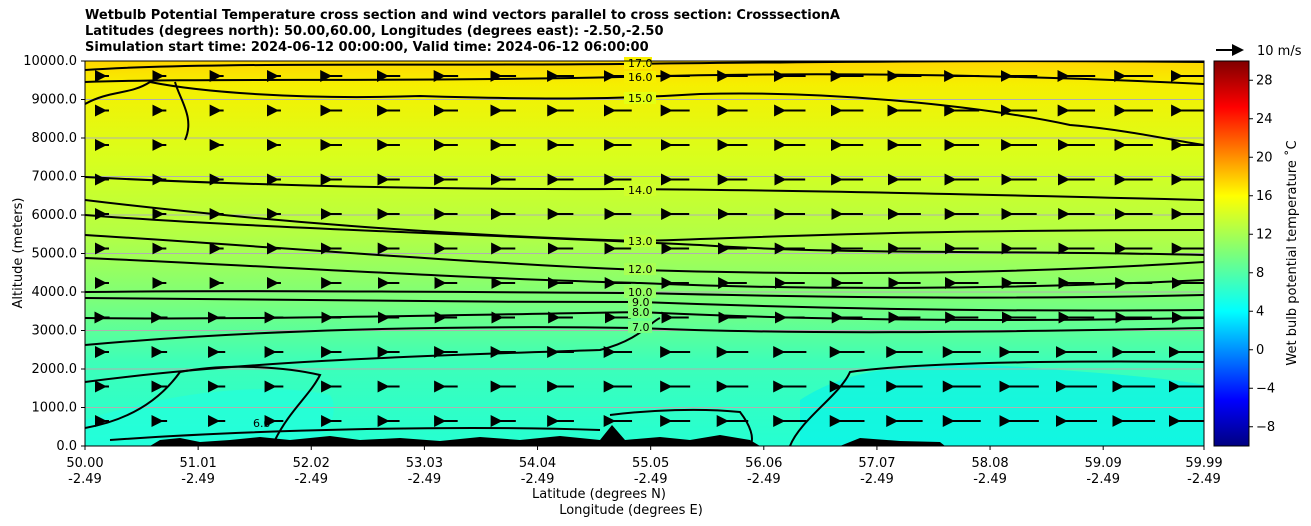 Image resolution: width=1311 pixels, height=526 pixels. Describe the element at coordinates (1265, 388) in the screenshot. I see `colorbar-tick-label: −4` at that location.